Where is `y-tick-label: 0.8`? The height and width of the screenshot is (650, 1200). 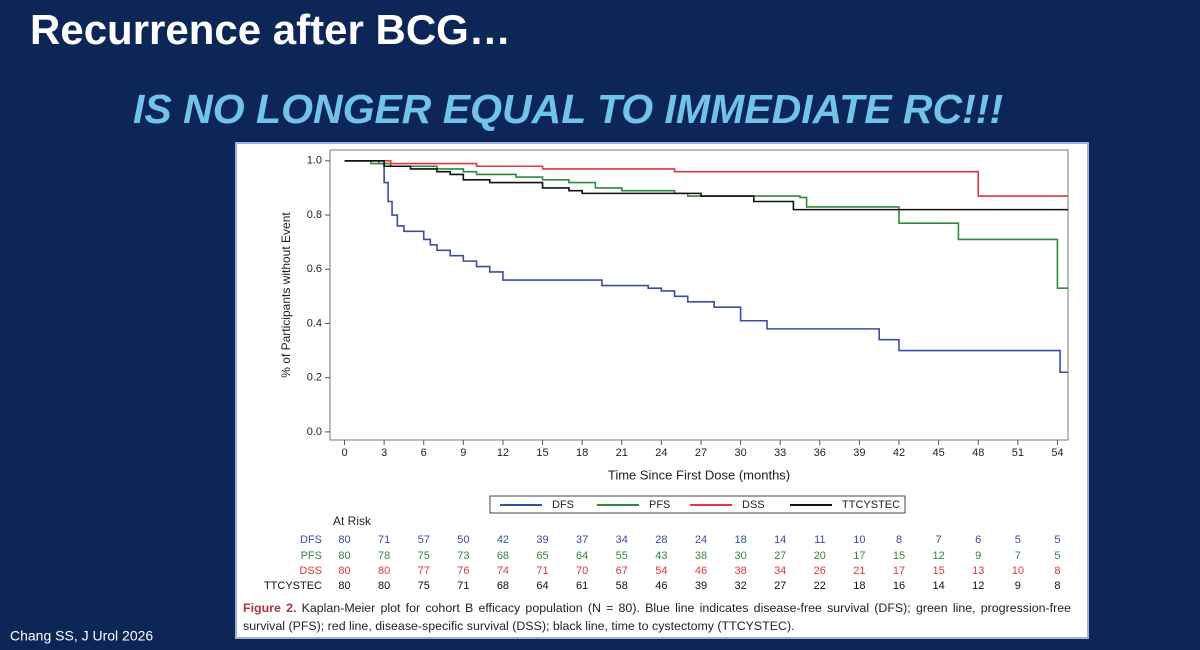
y-tick-label: 0.8 is located at coordinates (314, 215).